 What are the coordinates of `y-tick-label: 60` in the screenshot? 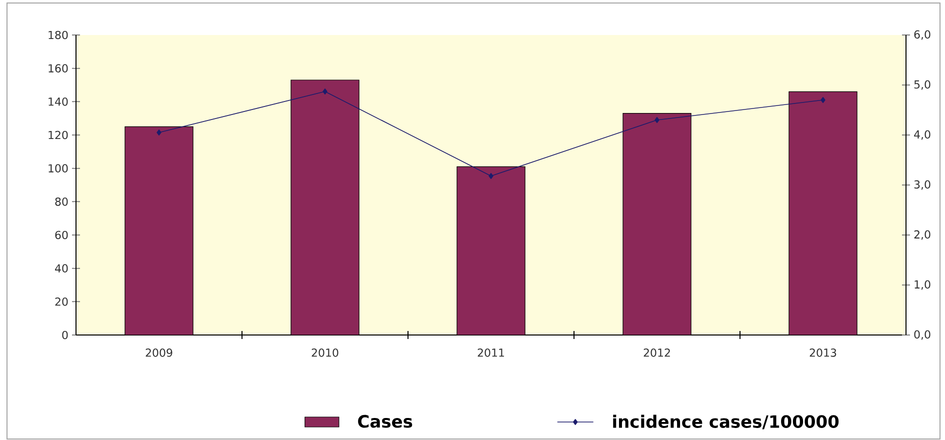 It's located at (61, 235).